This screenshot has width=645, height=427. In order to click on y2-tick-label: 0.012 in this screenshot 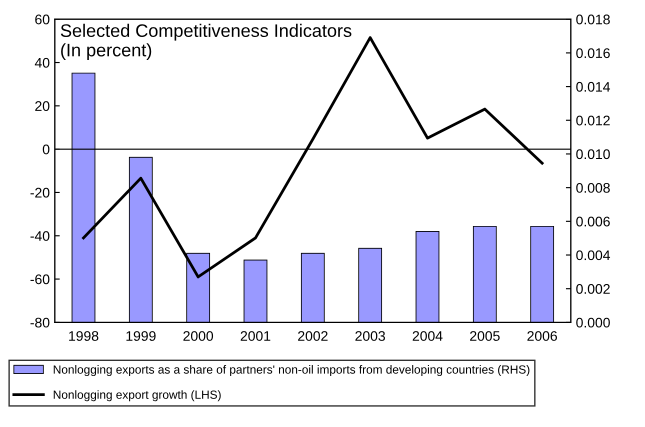, I will do `click(593, 121)`.